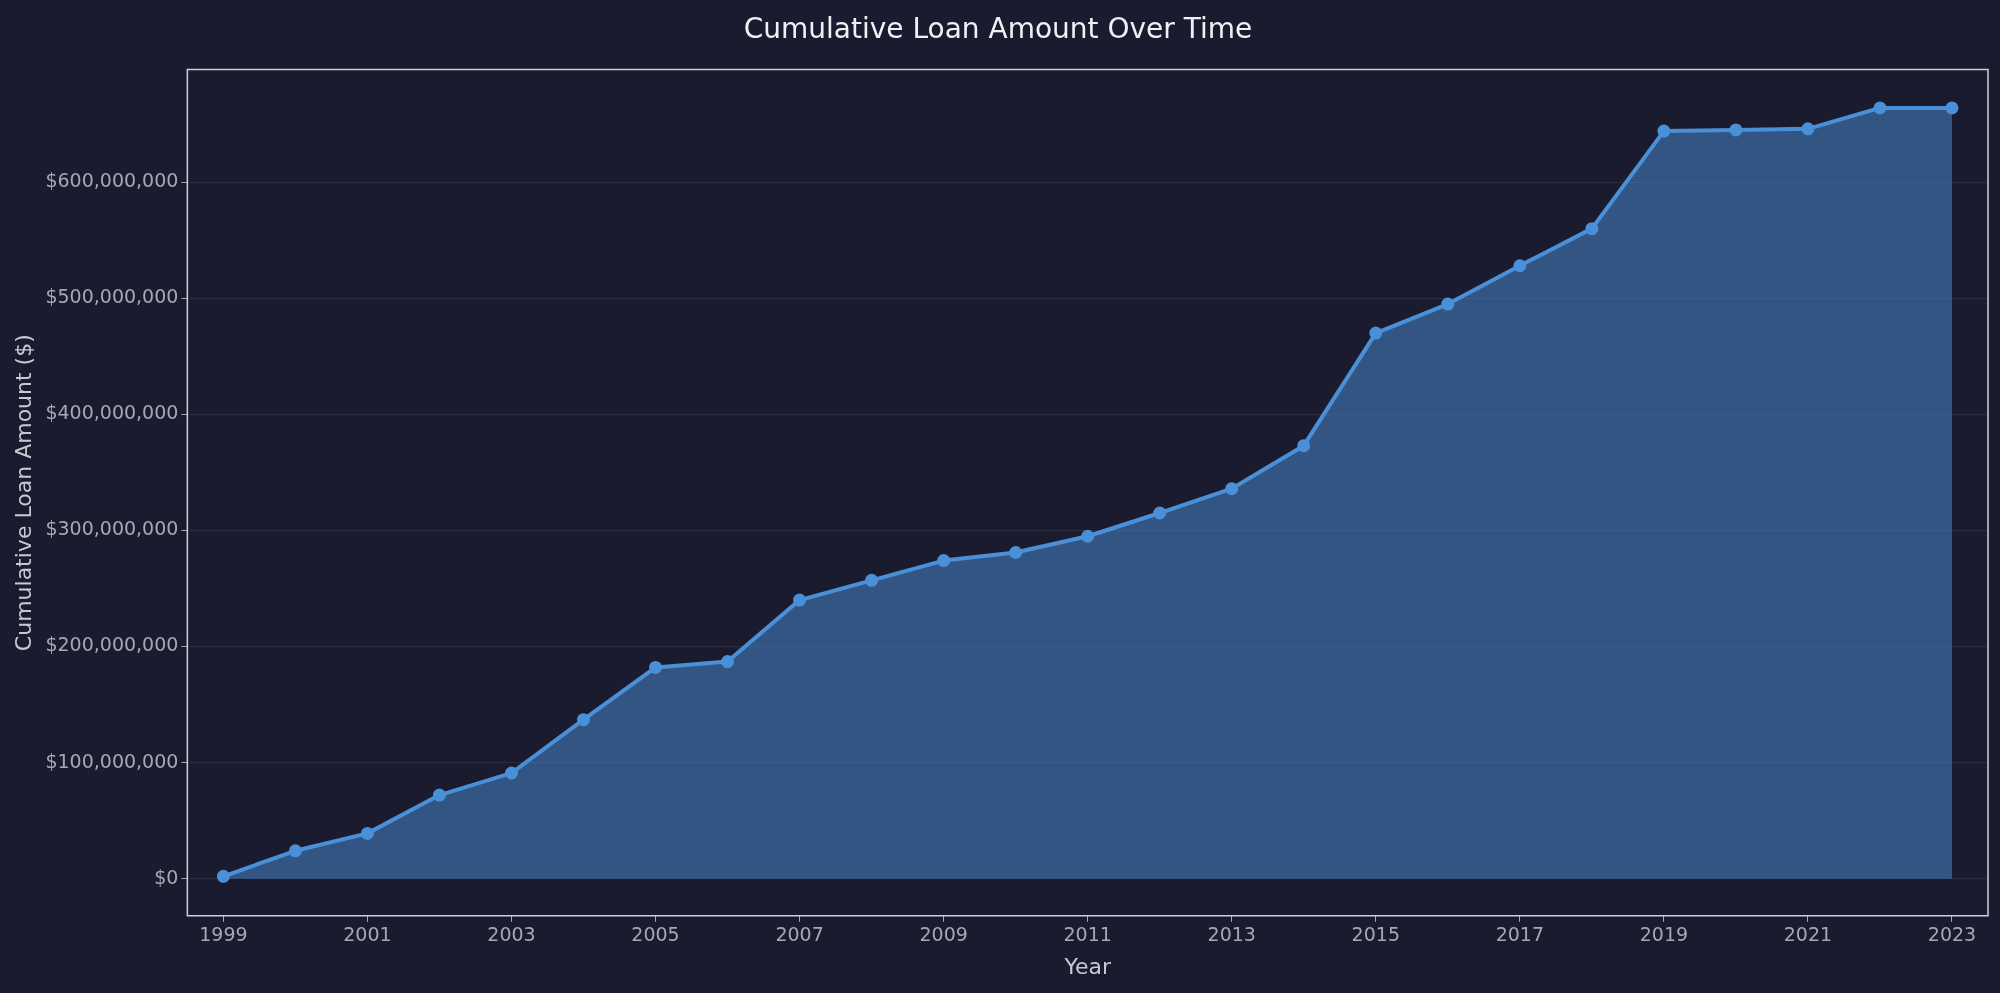 The height and width of the screenshot is (993, 2000). What do you see at coordinates (1808, 934) in the screenshot?
I see `x-tick-label: 2021` at bounding box center [1808, 934].